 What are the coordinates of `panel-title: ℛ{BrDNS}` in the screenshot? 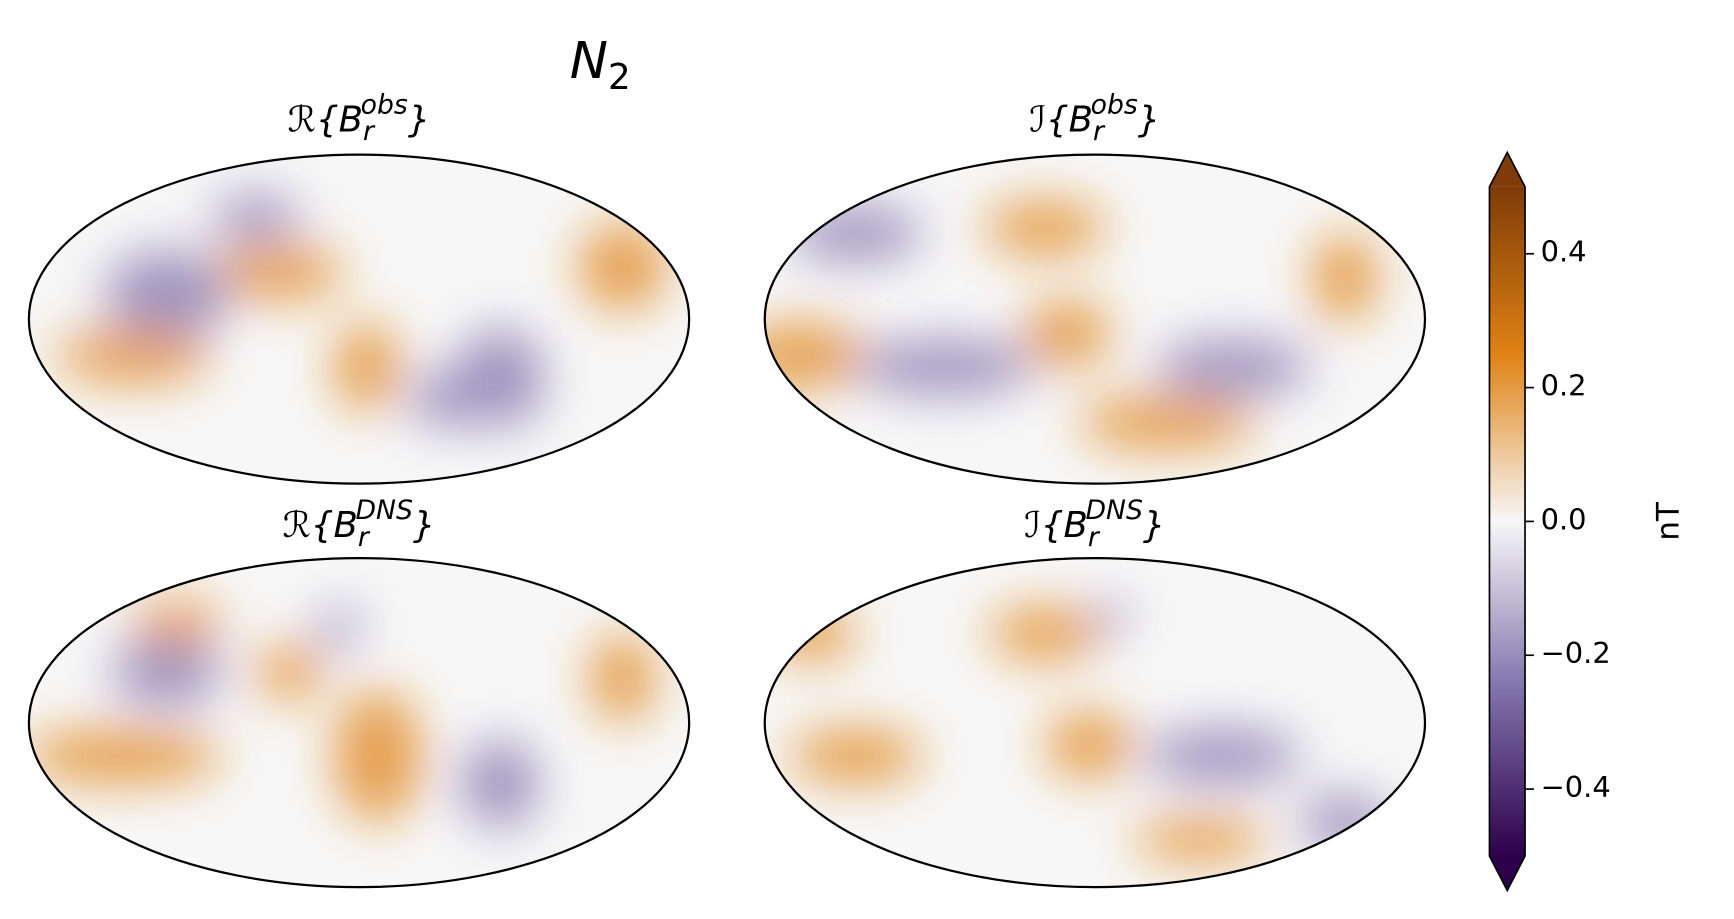 It's located at (359, 524).